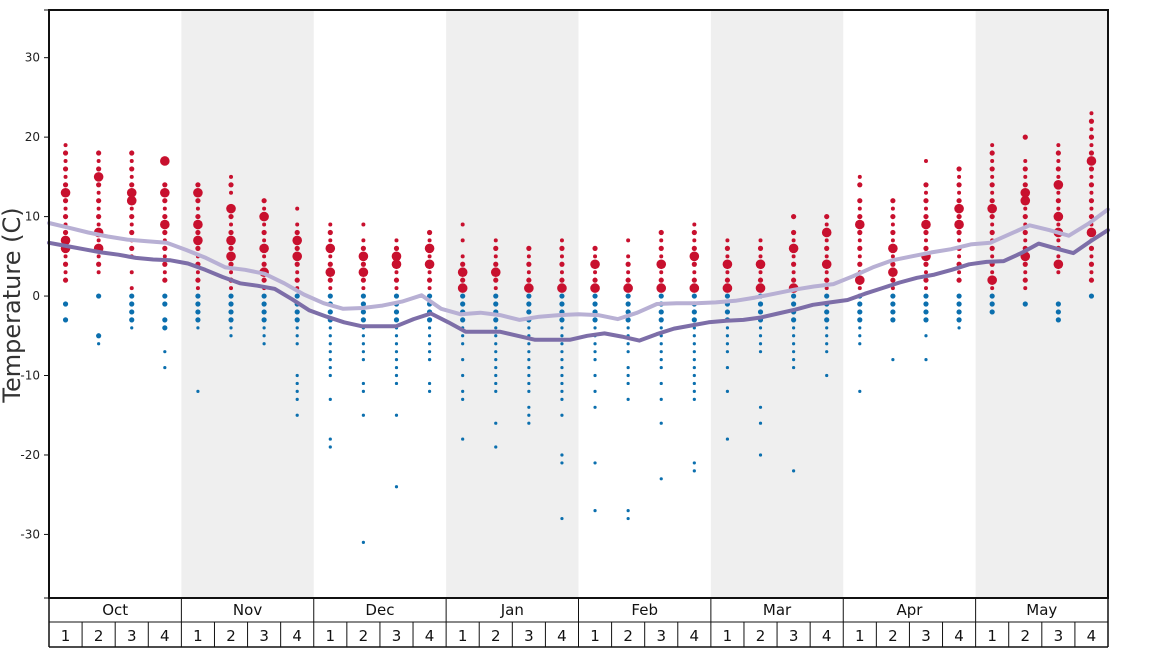 The width and height of the screenshot is (1168, 648). I want to click on week-label: 3, so click(661, 636).